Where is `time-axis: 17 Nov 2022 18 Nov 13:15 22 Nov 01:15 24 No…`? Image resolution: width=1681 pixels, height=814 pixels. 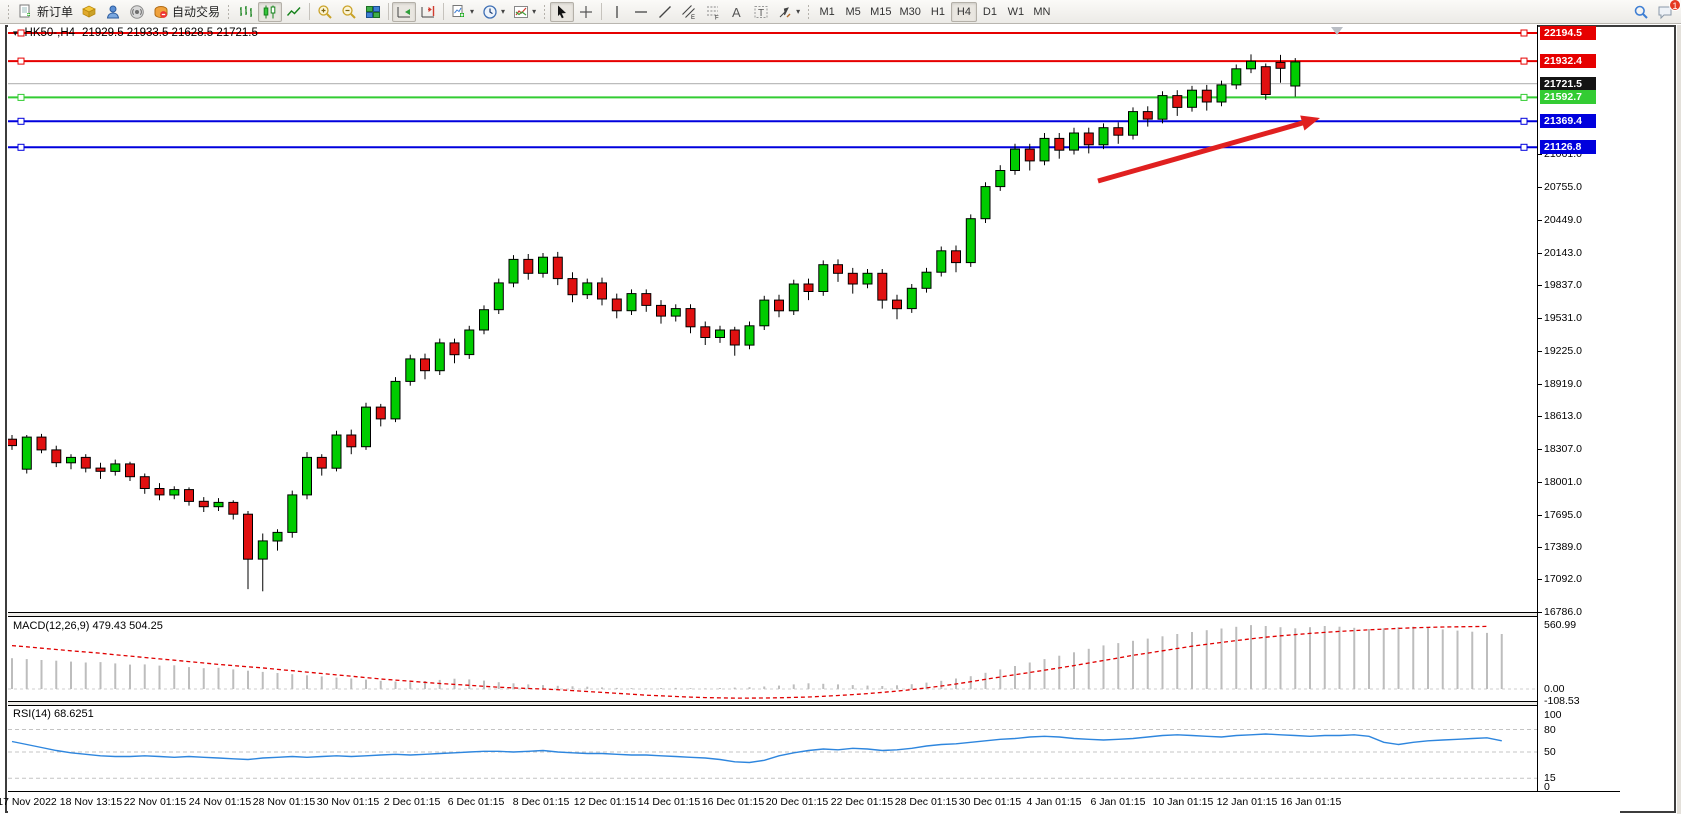
time-axis: 17 Nov 2022 18 Nov 13:15 22 Nov 01:15 24 No… is located at coordinates (810, 803).